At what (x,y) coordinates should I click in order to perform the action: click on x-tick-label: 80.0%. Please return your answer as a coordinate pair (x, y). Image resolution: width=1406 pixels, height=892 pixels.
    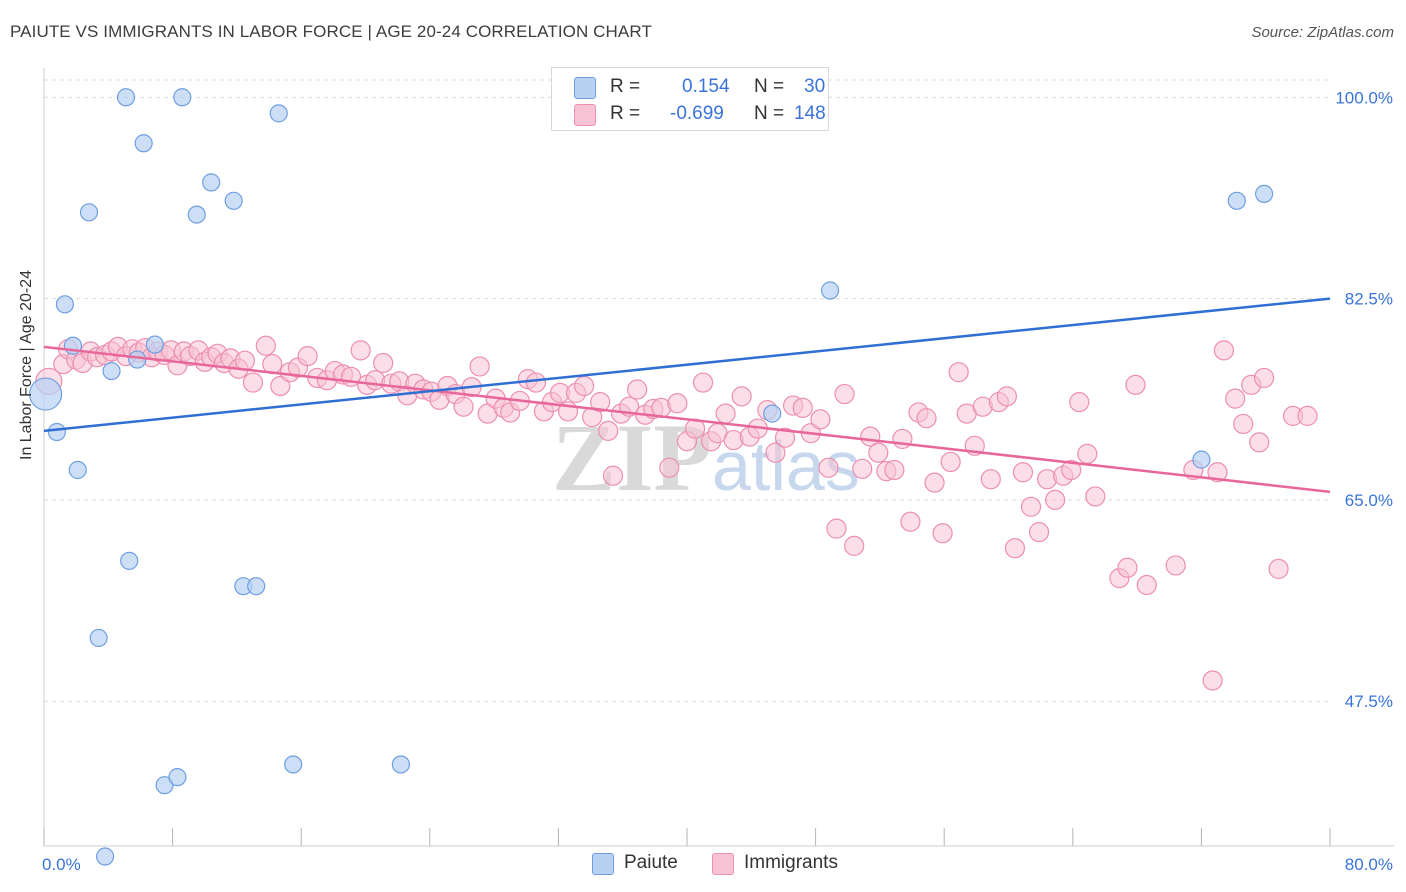
    Looking at the image, I should click on (1369, 864).